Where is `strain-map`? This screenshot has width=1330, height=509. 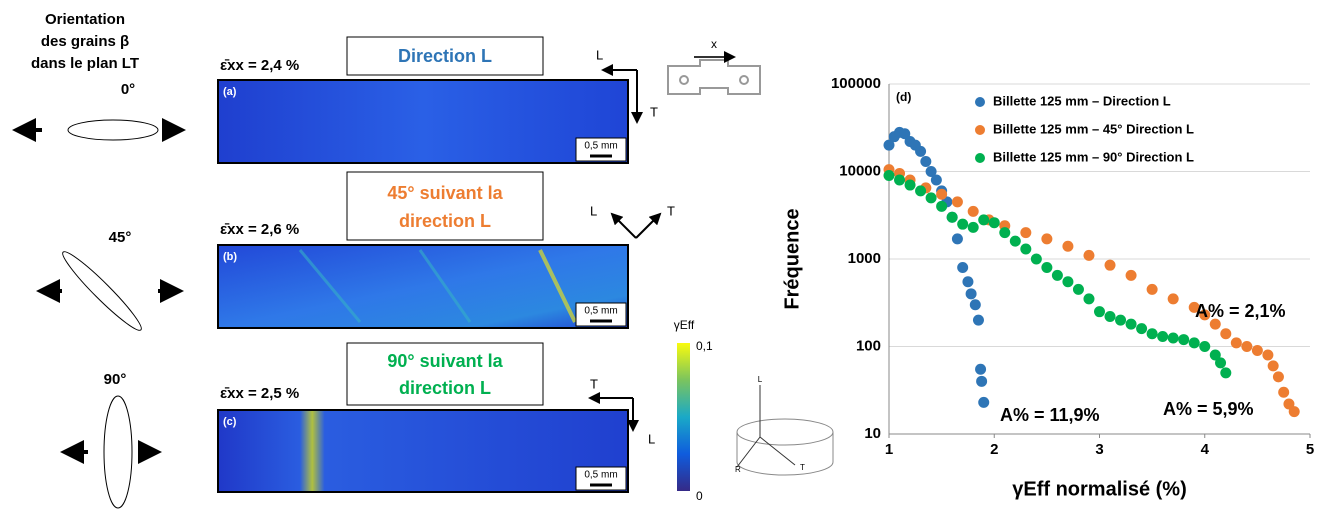 strain-map is located at coordinates (423, 286).